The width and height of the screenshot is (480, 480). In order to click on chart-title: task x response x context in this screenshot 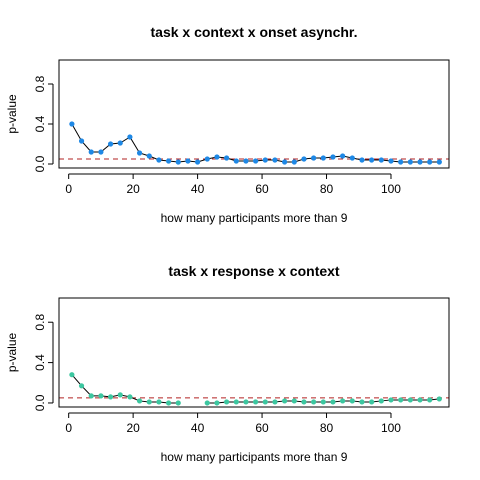, I will do `click(254, 271)`.